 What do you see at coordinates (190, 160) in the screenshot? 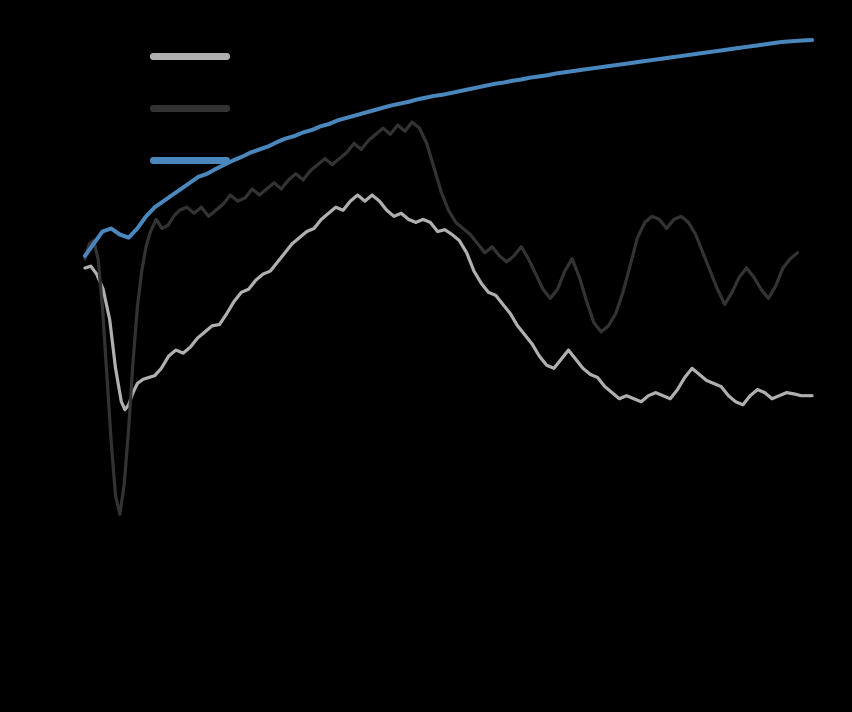
I see `legend-swatch-blue` at bounding box center [190, 160].